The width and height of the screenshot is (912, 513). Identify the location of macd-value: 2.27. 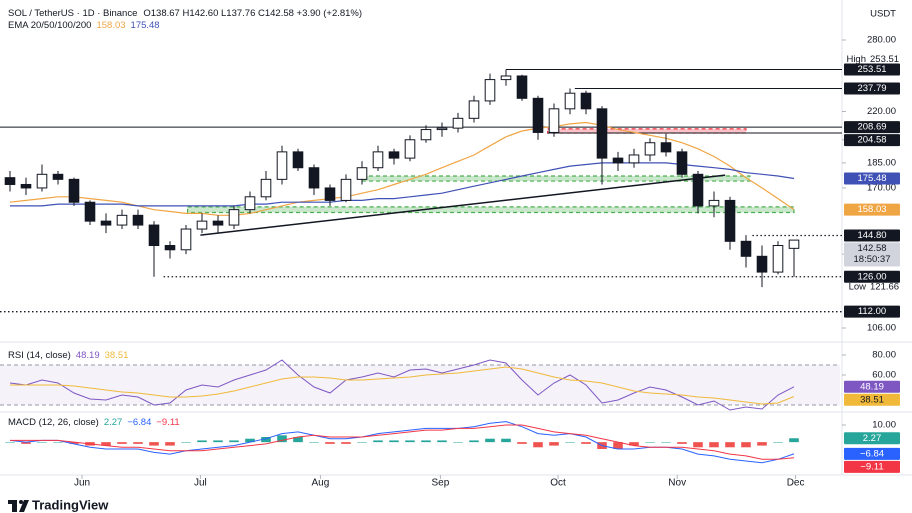
(113, 422).